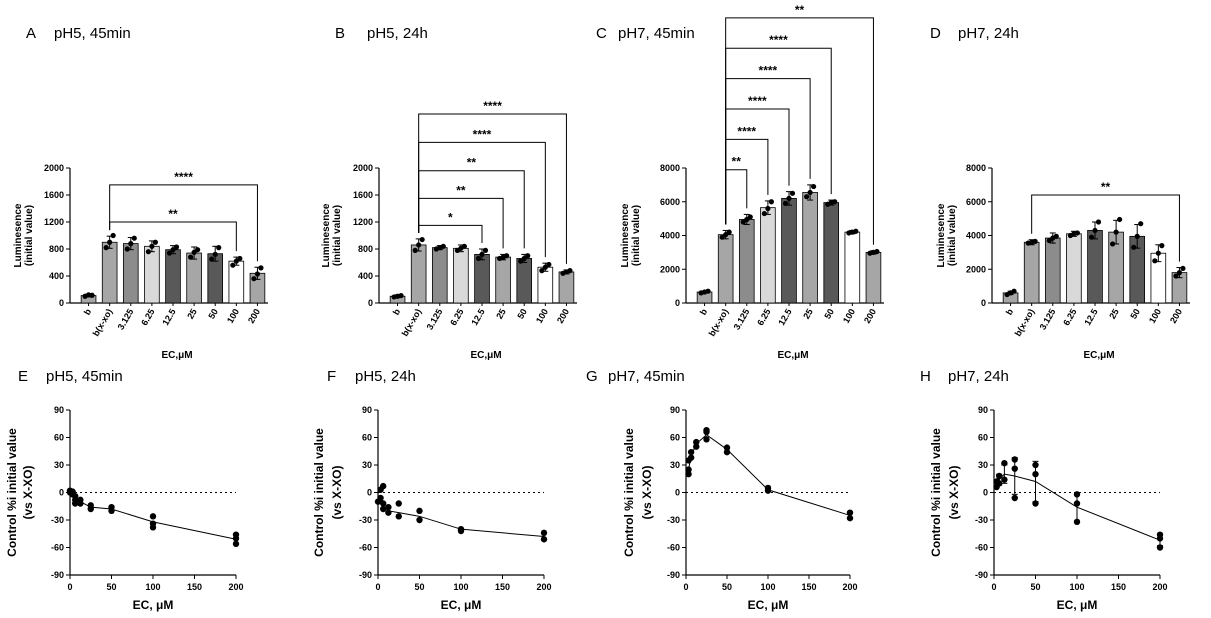 This screenshot has height=618, width=1211. What do you see at coordinates (941, 235) in the screenshot?
I see `y-axis-label: Luminesence` at bounding box center [941, 235].